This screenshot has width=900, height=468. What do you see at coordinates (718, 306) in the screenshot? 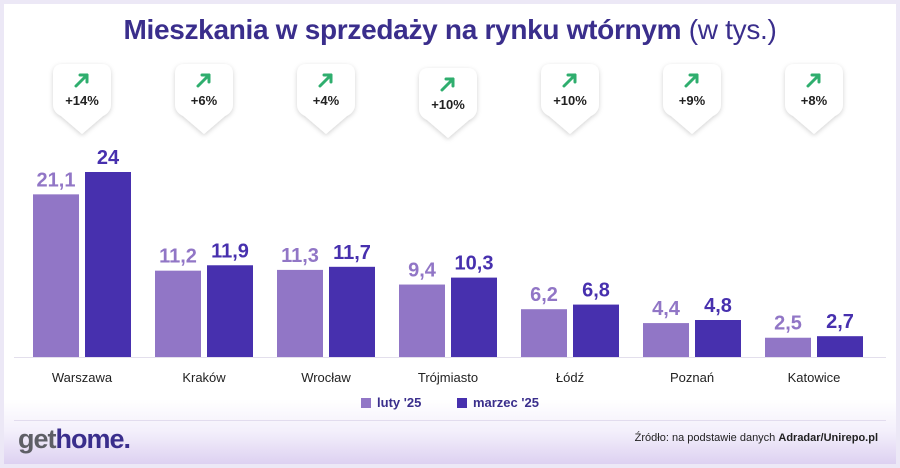
I see `value-label-mar: 4,8` at bounding box center [718, 306].